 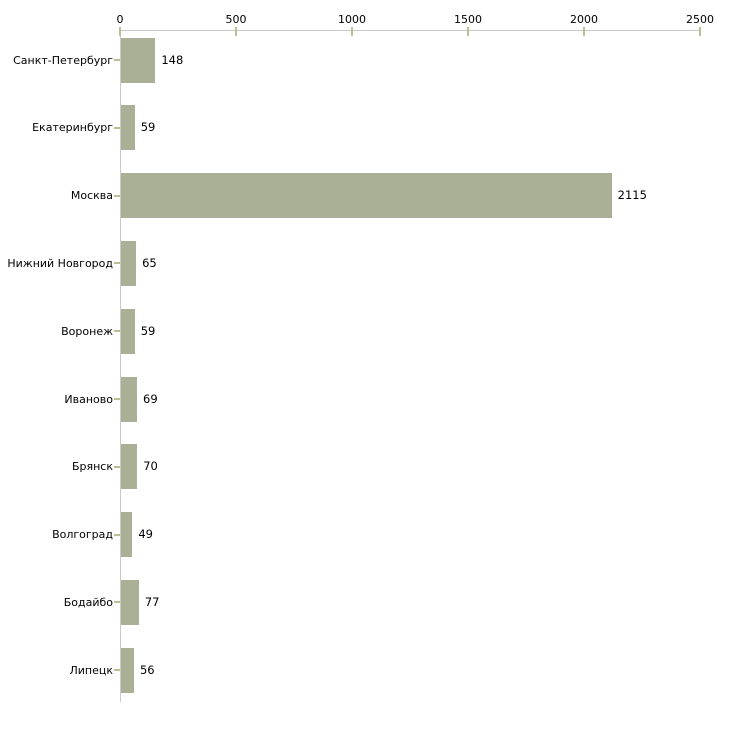 I want to click on category-label: Брянск, so click(x=92, y=467).